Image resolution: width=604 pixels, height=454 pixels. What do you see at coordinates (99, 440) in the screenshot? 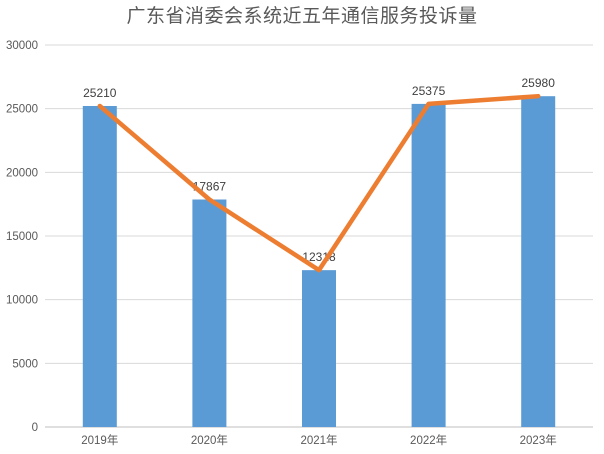
I see `x-tick-label: 2019年` at bounding box center [99, 440].